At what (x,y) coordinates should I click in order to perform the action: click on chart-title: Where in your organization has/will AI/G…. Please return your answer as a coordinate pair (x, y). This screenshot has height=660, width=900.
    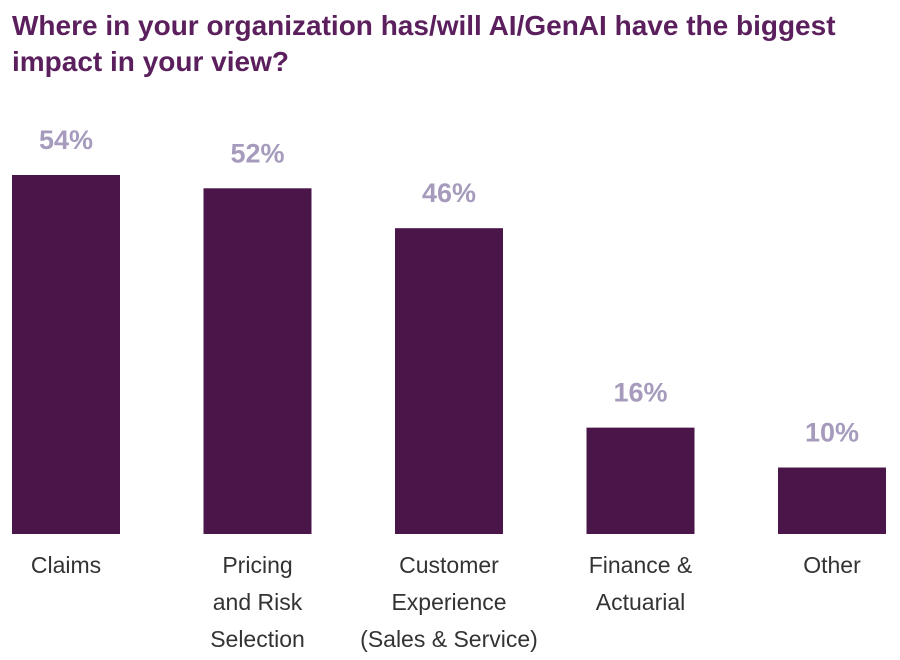
    Looking at the image, I should click on (424, 43).